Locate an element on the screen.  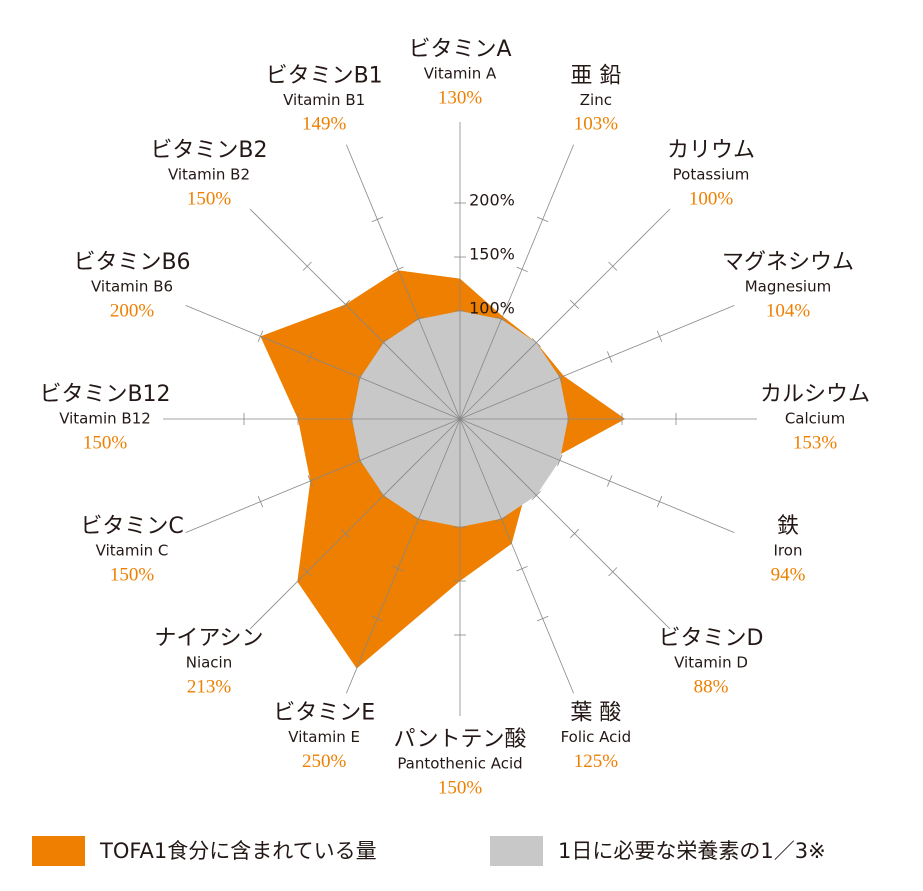
value-label: 103% is located at coordinates (596, 124).